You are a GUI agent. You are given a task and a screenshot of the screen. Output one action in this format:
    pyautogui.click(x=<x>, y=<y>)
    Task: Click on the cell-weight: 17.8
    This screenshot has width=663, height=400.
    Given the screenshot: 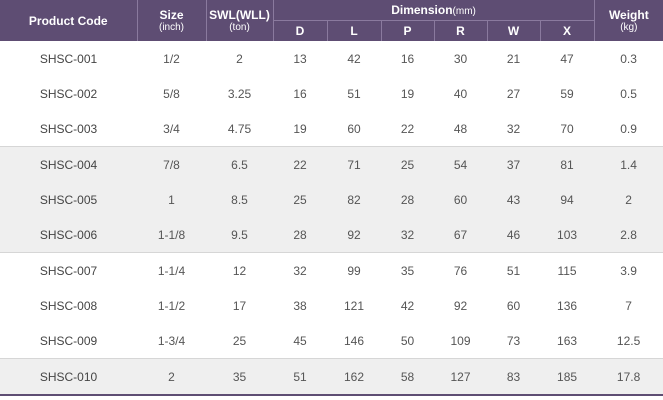 What is the action you would take?
    pyautogui.click(x=628, y=377)
    